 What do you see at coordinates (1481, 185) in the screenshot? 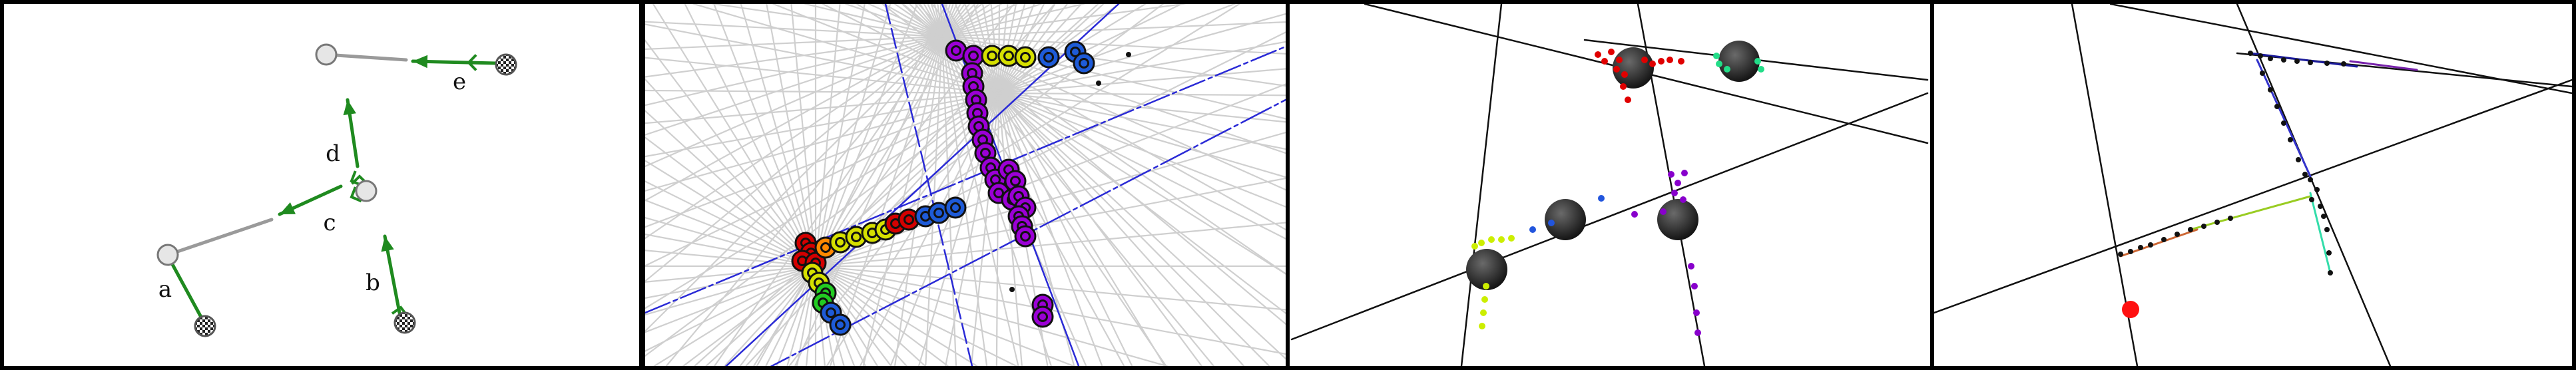
I see `cluster-line` at bounding box center [1481, 185].